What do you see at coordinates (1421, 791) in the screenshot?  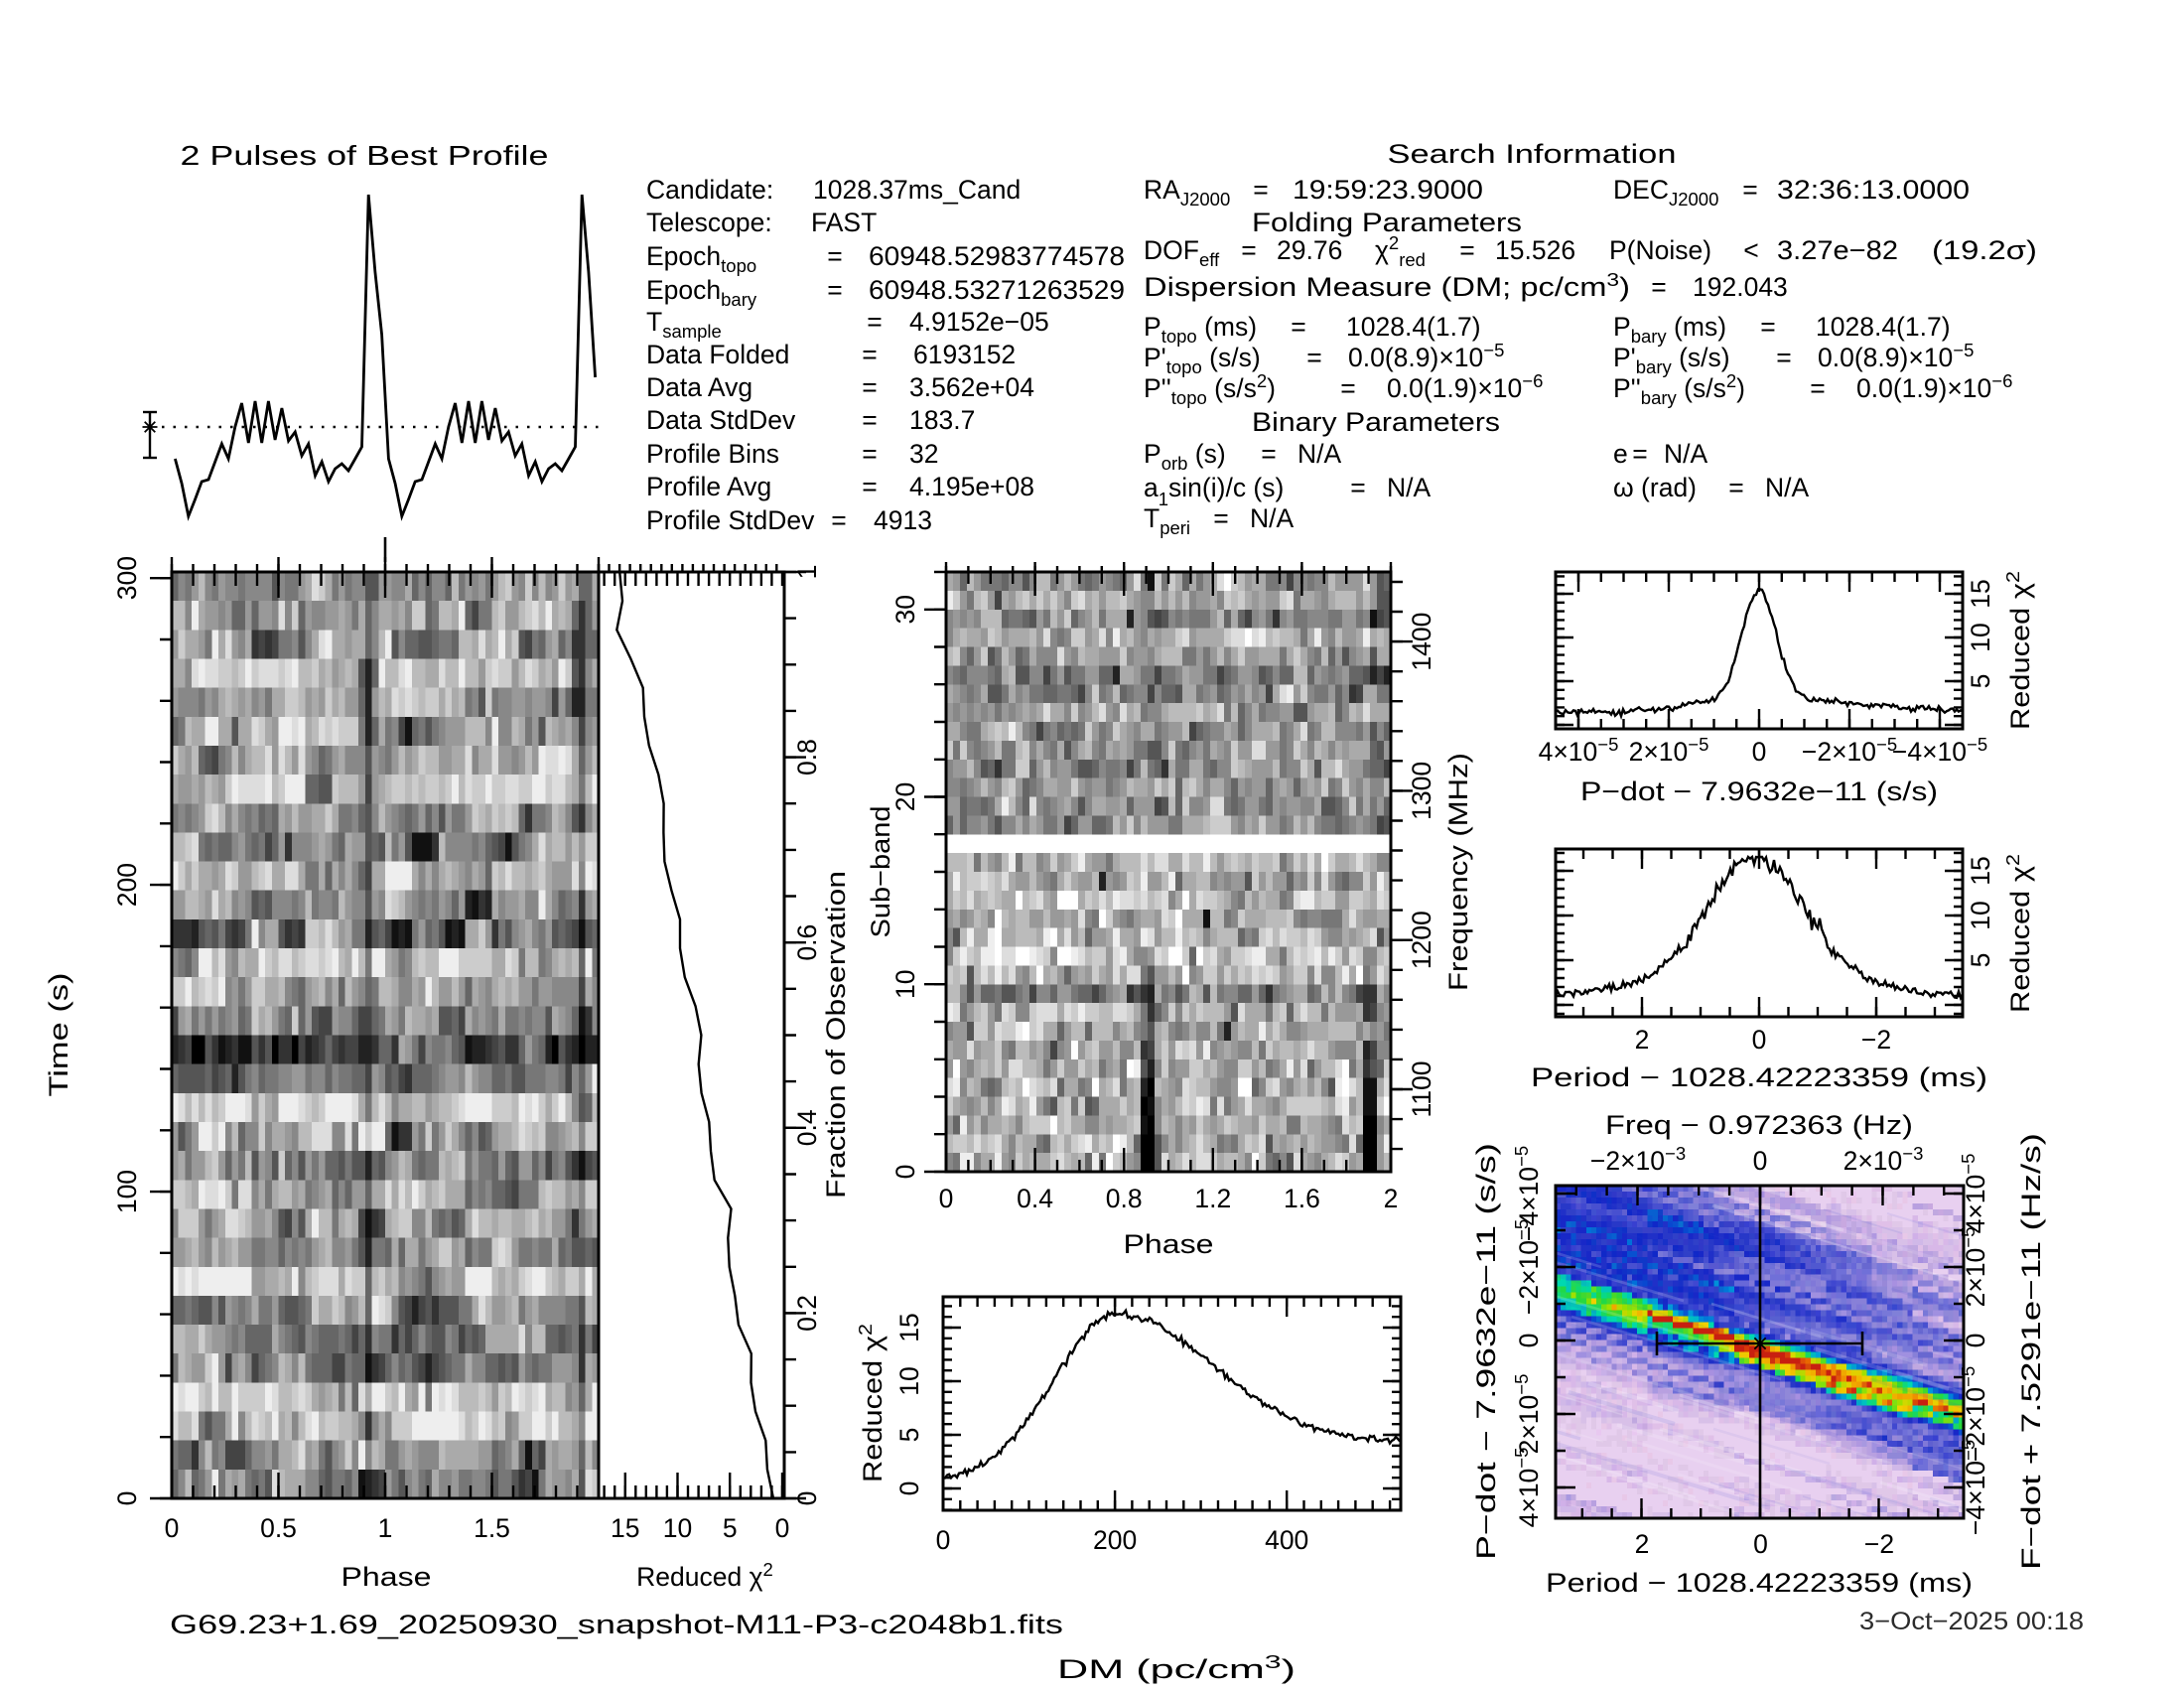 I see `svg-text: 1300` at bounding box center [1421, 791].